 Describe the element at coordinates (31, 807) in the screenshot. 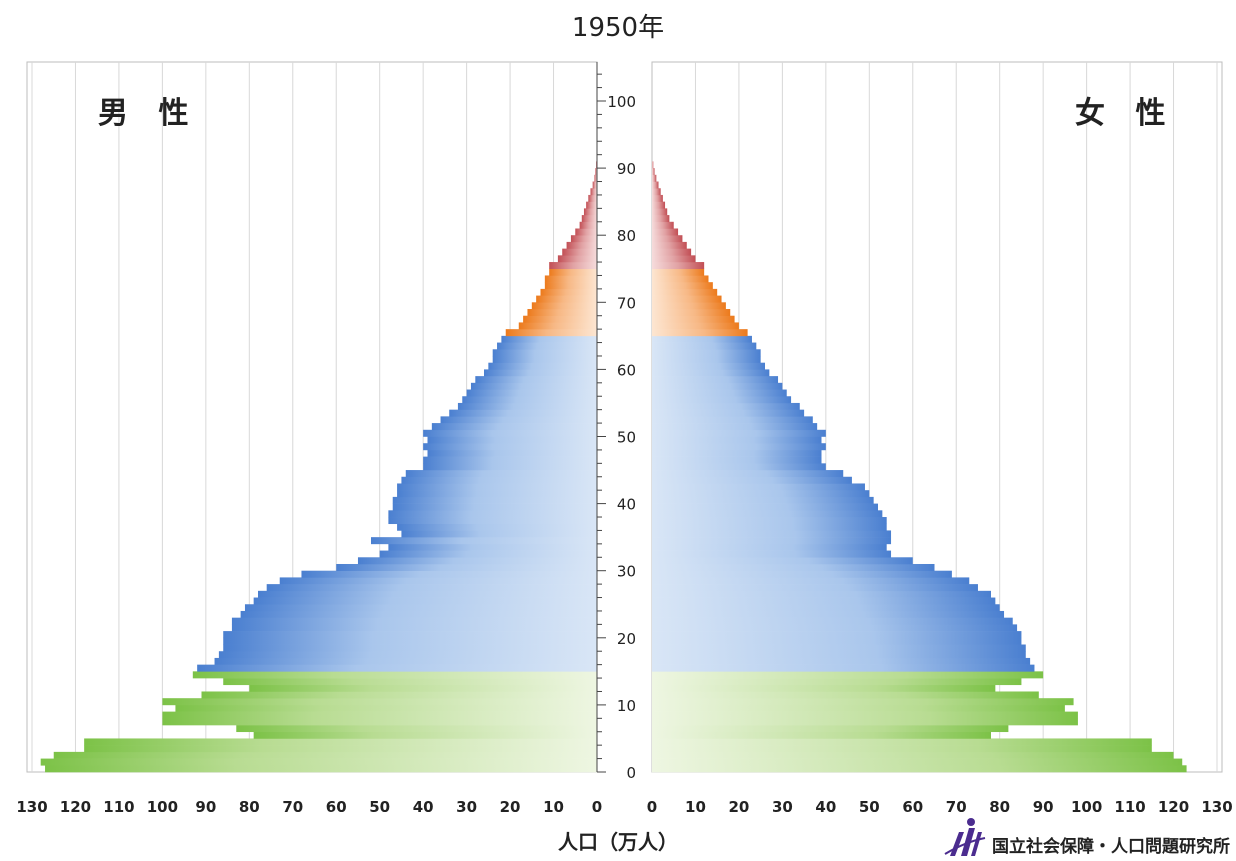

I see `male-x-tick-label: 130` at that location.